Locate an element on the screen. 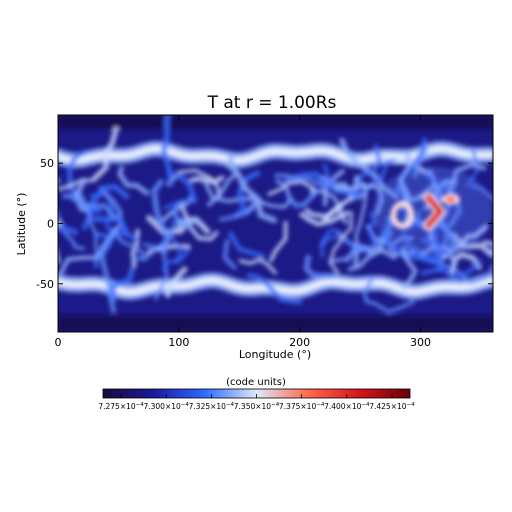  active-region-glow is located at coordinates (432, 211).